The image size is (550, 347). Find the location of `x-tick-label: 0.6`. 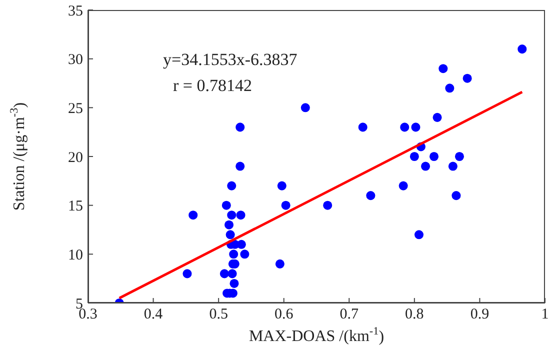

x-tick-label: 0.6 is located at coordinates (284, 314).